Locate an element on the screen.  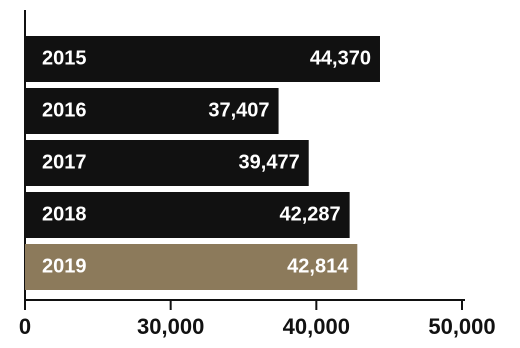
category-label: 2015 is located at coordinates (64, 58).